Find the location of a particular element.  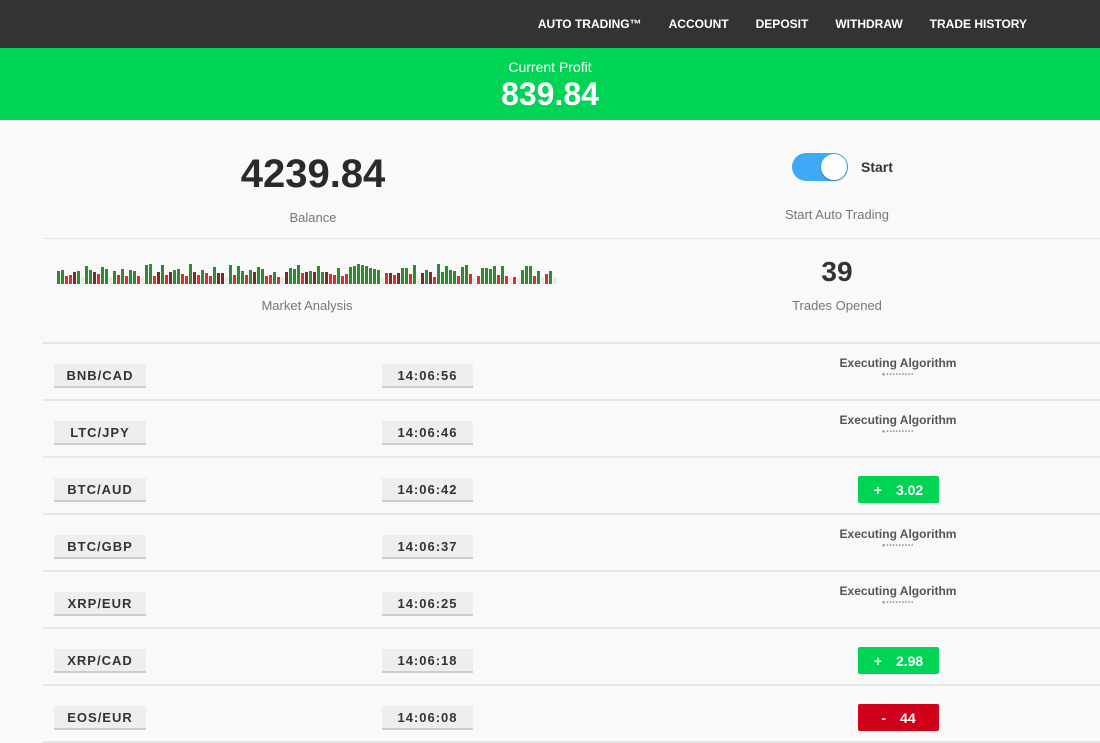

pair-badge: EOS/EUR is located at coordinates (100, 718).